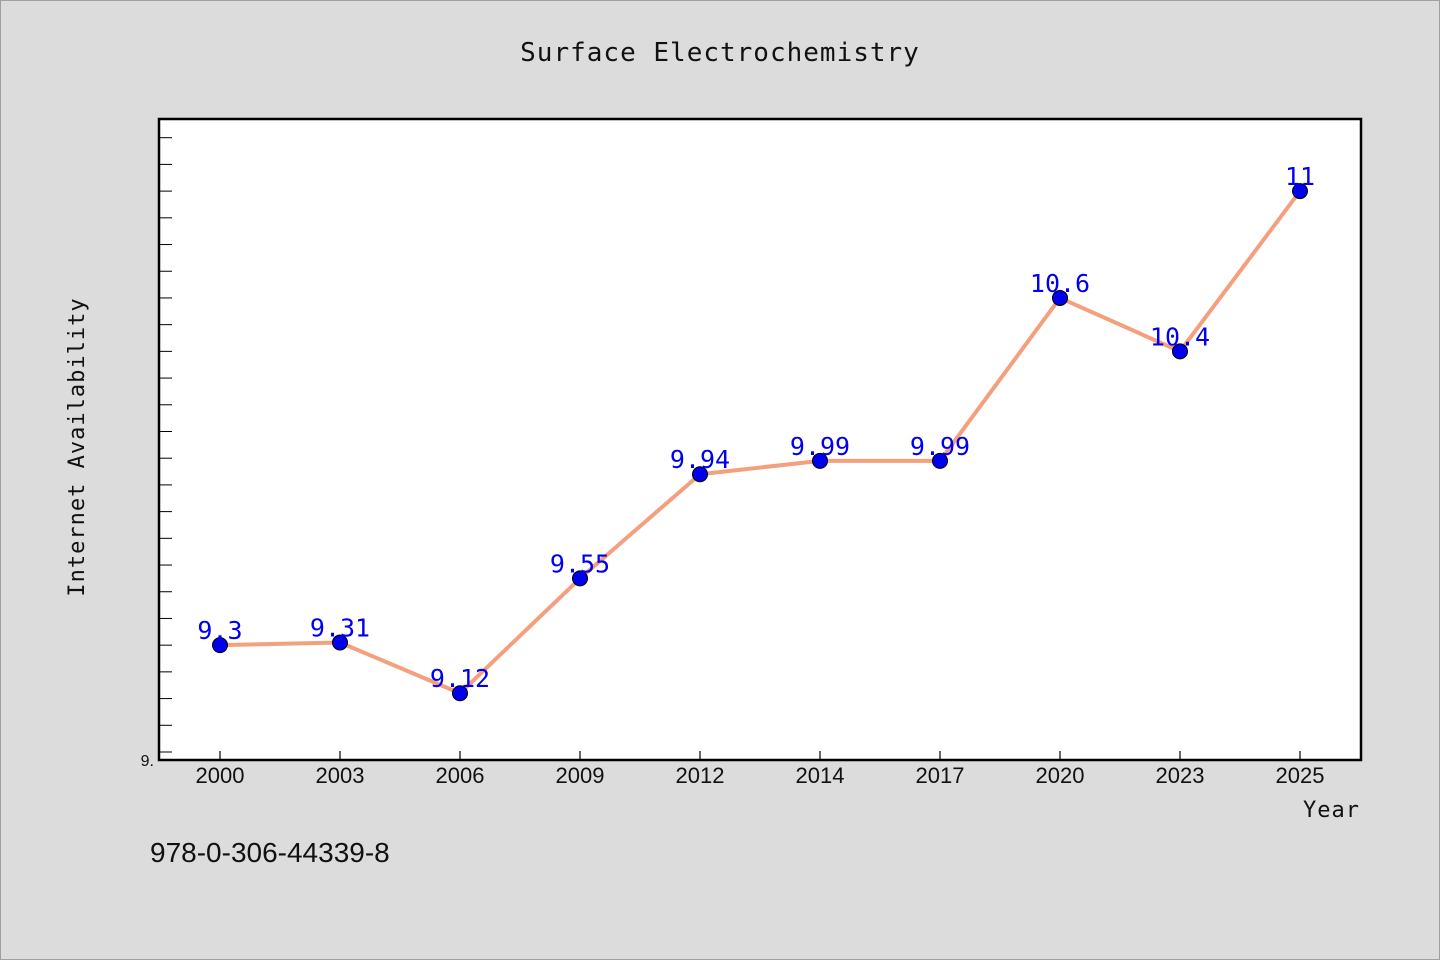 Image resolution: width=1440 pixels, height=960 pixels. I want to click on x-axis-ticks: 2000 2003 2006 2009 2012 2014 2017 2020 2023 2025, so click(760, 769).